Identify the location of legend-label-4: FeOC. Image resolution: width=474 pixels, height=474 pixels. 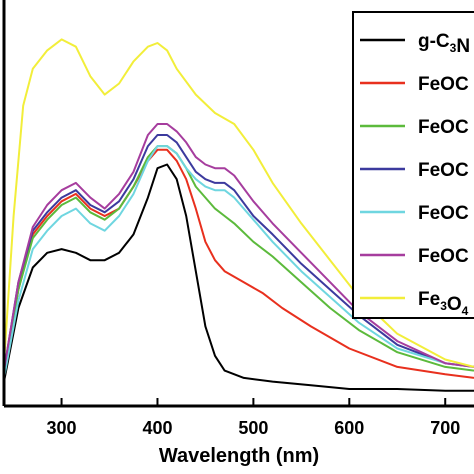
(443, 213).